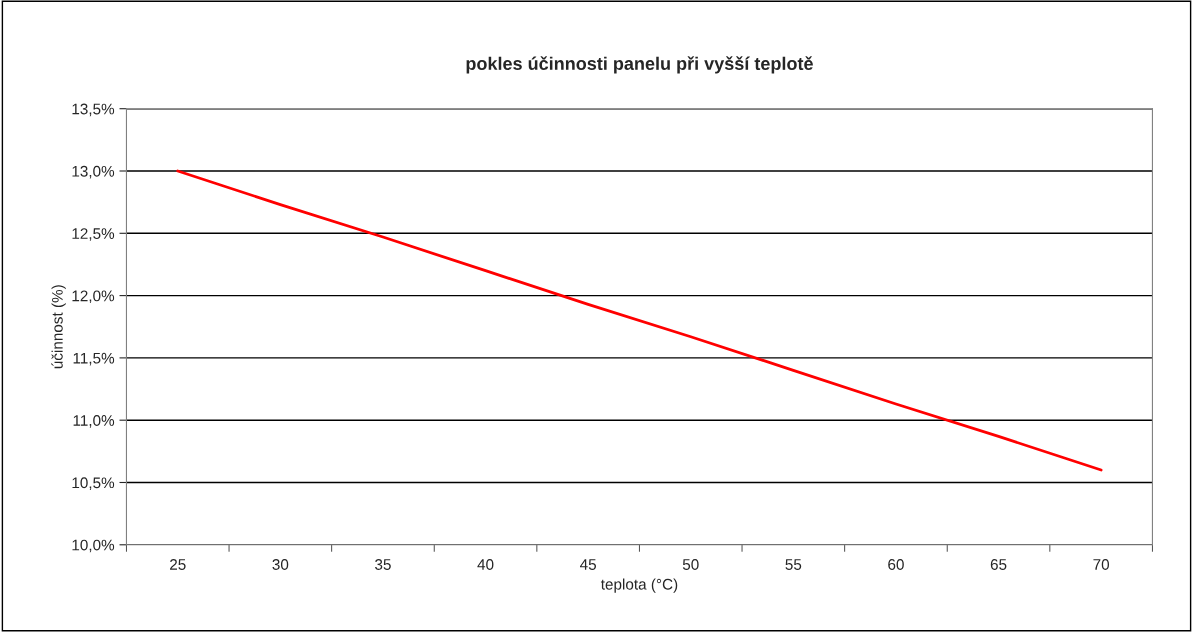 The image size is (1193, 632). What do you see at coordinates (93, 546) in the screenshot?
I see `y-tick-label: 10,0%` at bounding box center [93, 546].